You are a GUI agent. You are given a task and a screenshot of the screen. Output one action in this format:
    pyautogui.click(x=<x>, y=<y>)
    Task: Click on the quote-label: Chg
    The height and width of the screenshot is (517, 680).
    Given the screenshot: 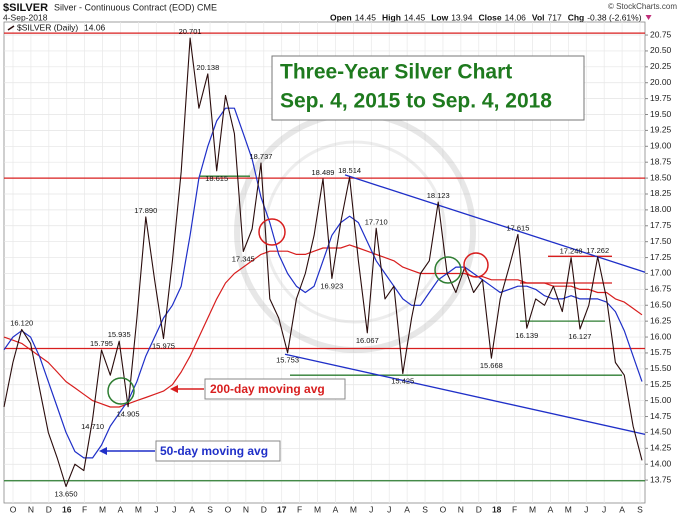 What is the action you would take?
    pyautogui.click(x=576, y=17)
    